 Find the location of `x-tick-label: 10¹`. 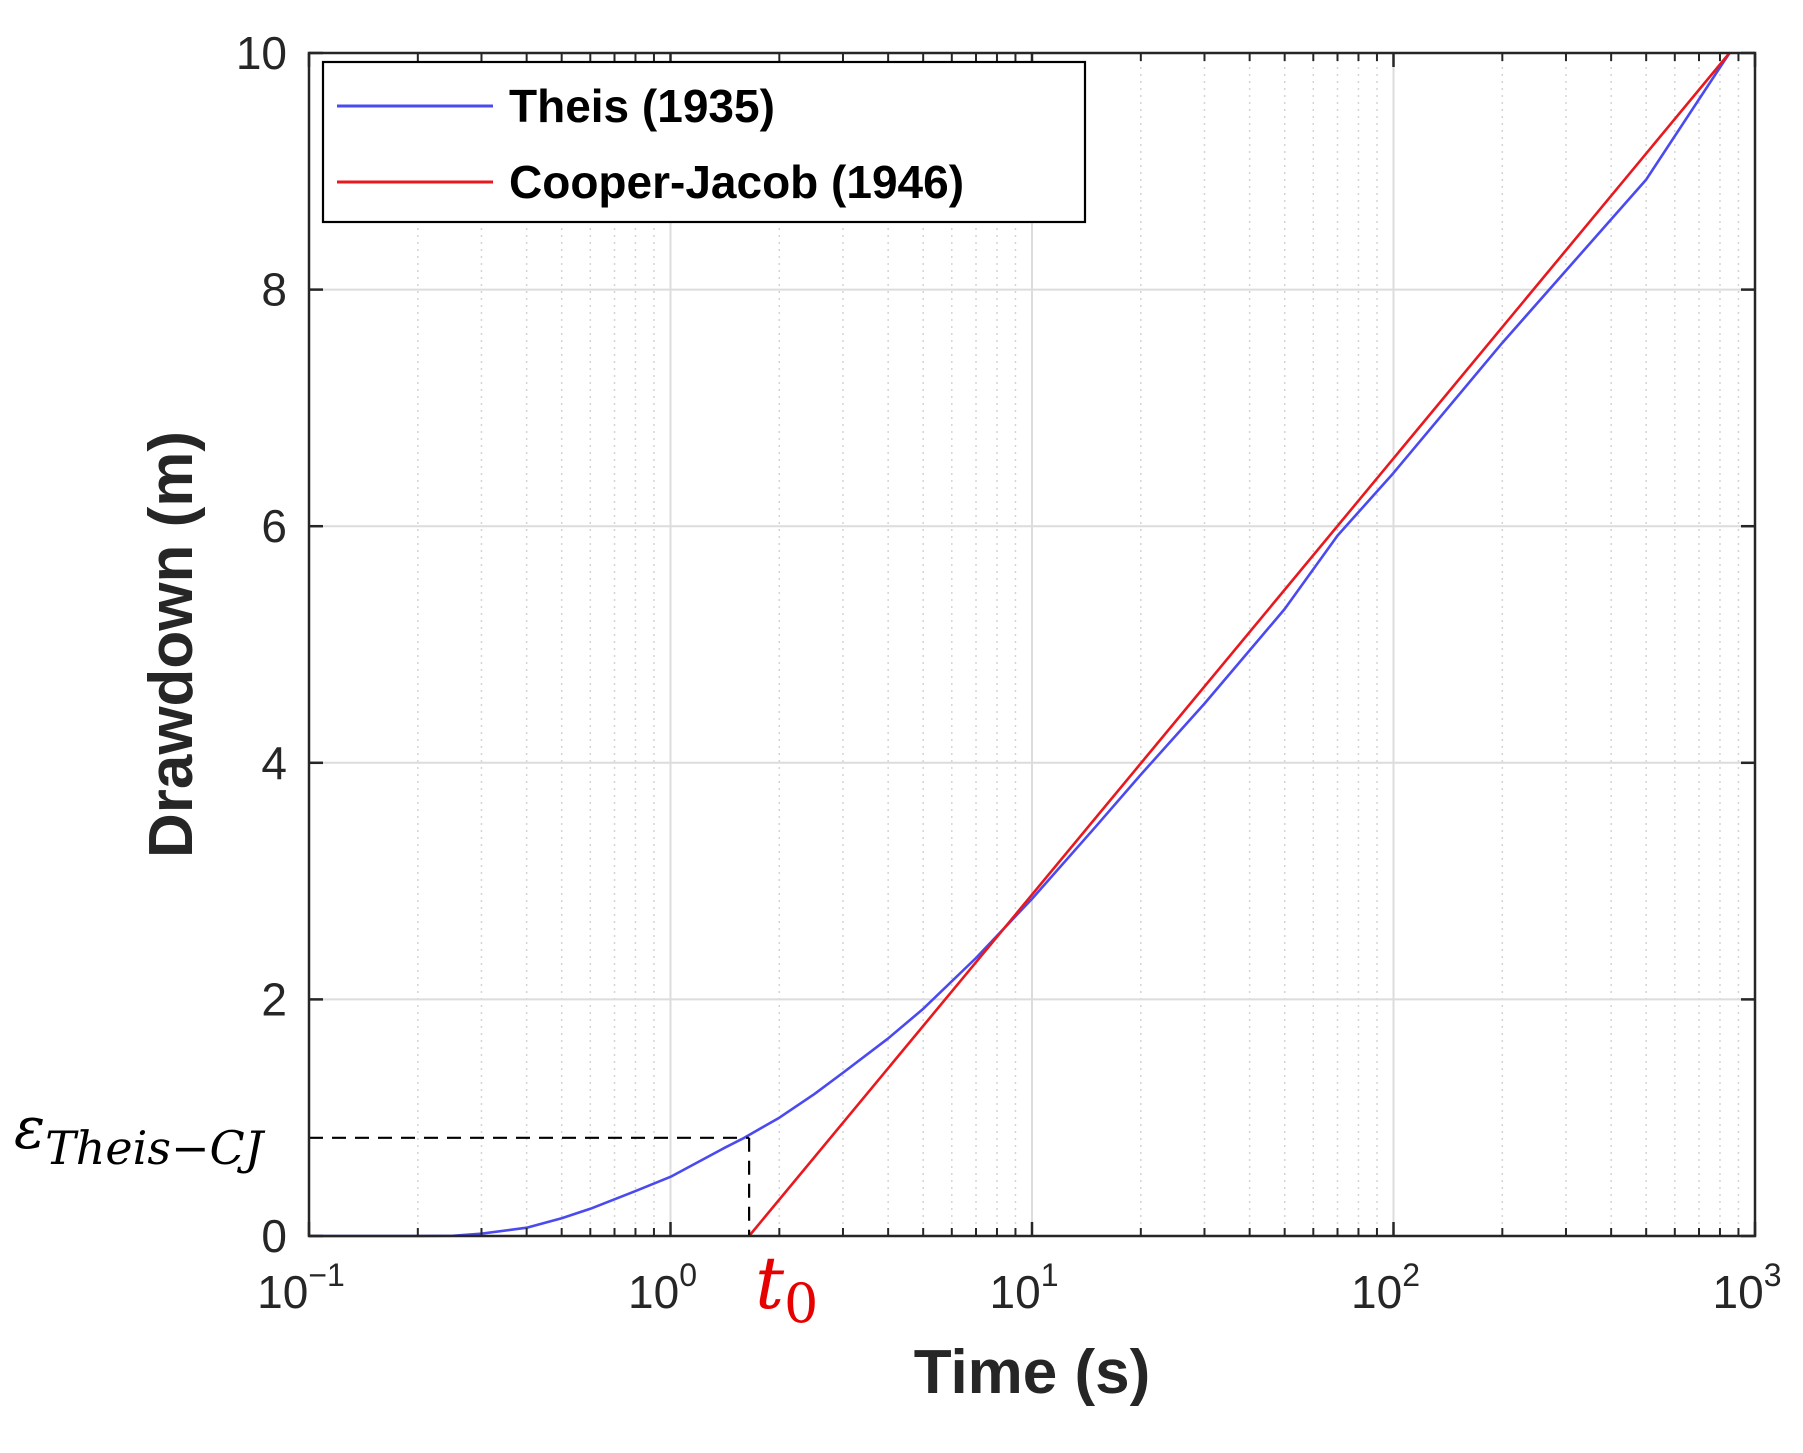

x-tick-label: 10¹ is located at coordinates (1024, 1287).